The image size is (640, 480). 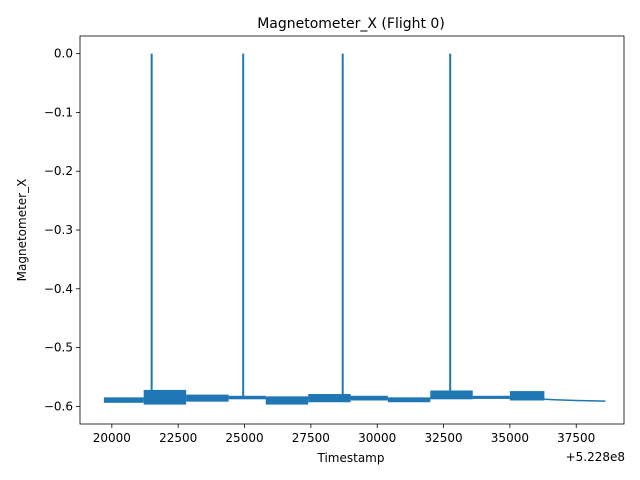 What do you see at coordinates (58, 230) in the screenshot?
I see `y-tick-label: −0.3` at bounding box center [58, 230].